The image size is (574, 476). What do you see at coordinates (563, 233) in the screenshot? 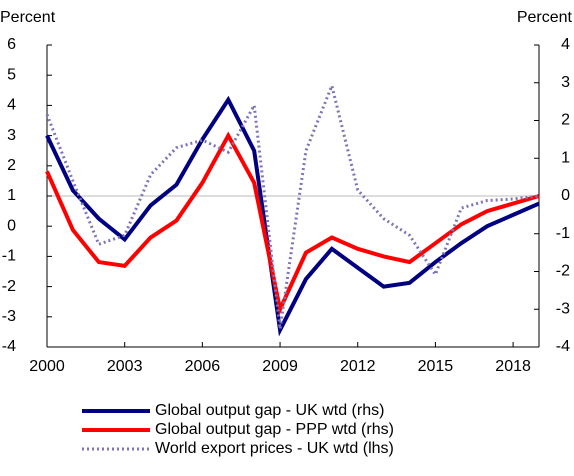
I see `y2-tick-label: -1` at bounding box center [563, 233].